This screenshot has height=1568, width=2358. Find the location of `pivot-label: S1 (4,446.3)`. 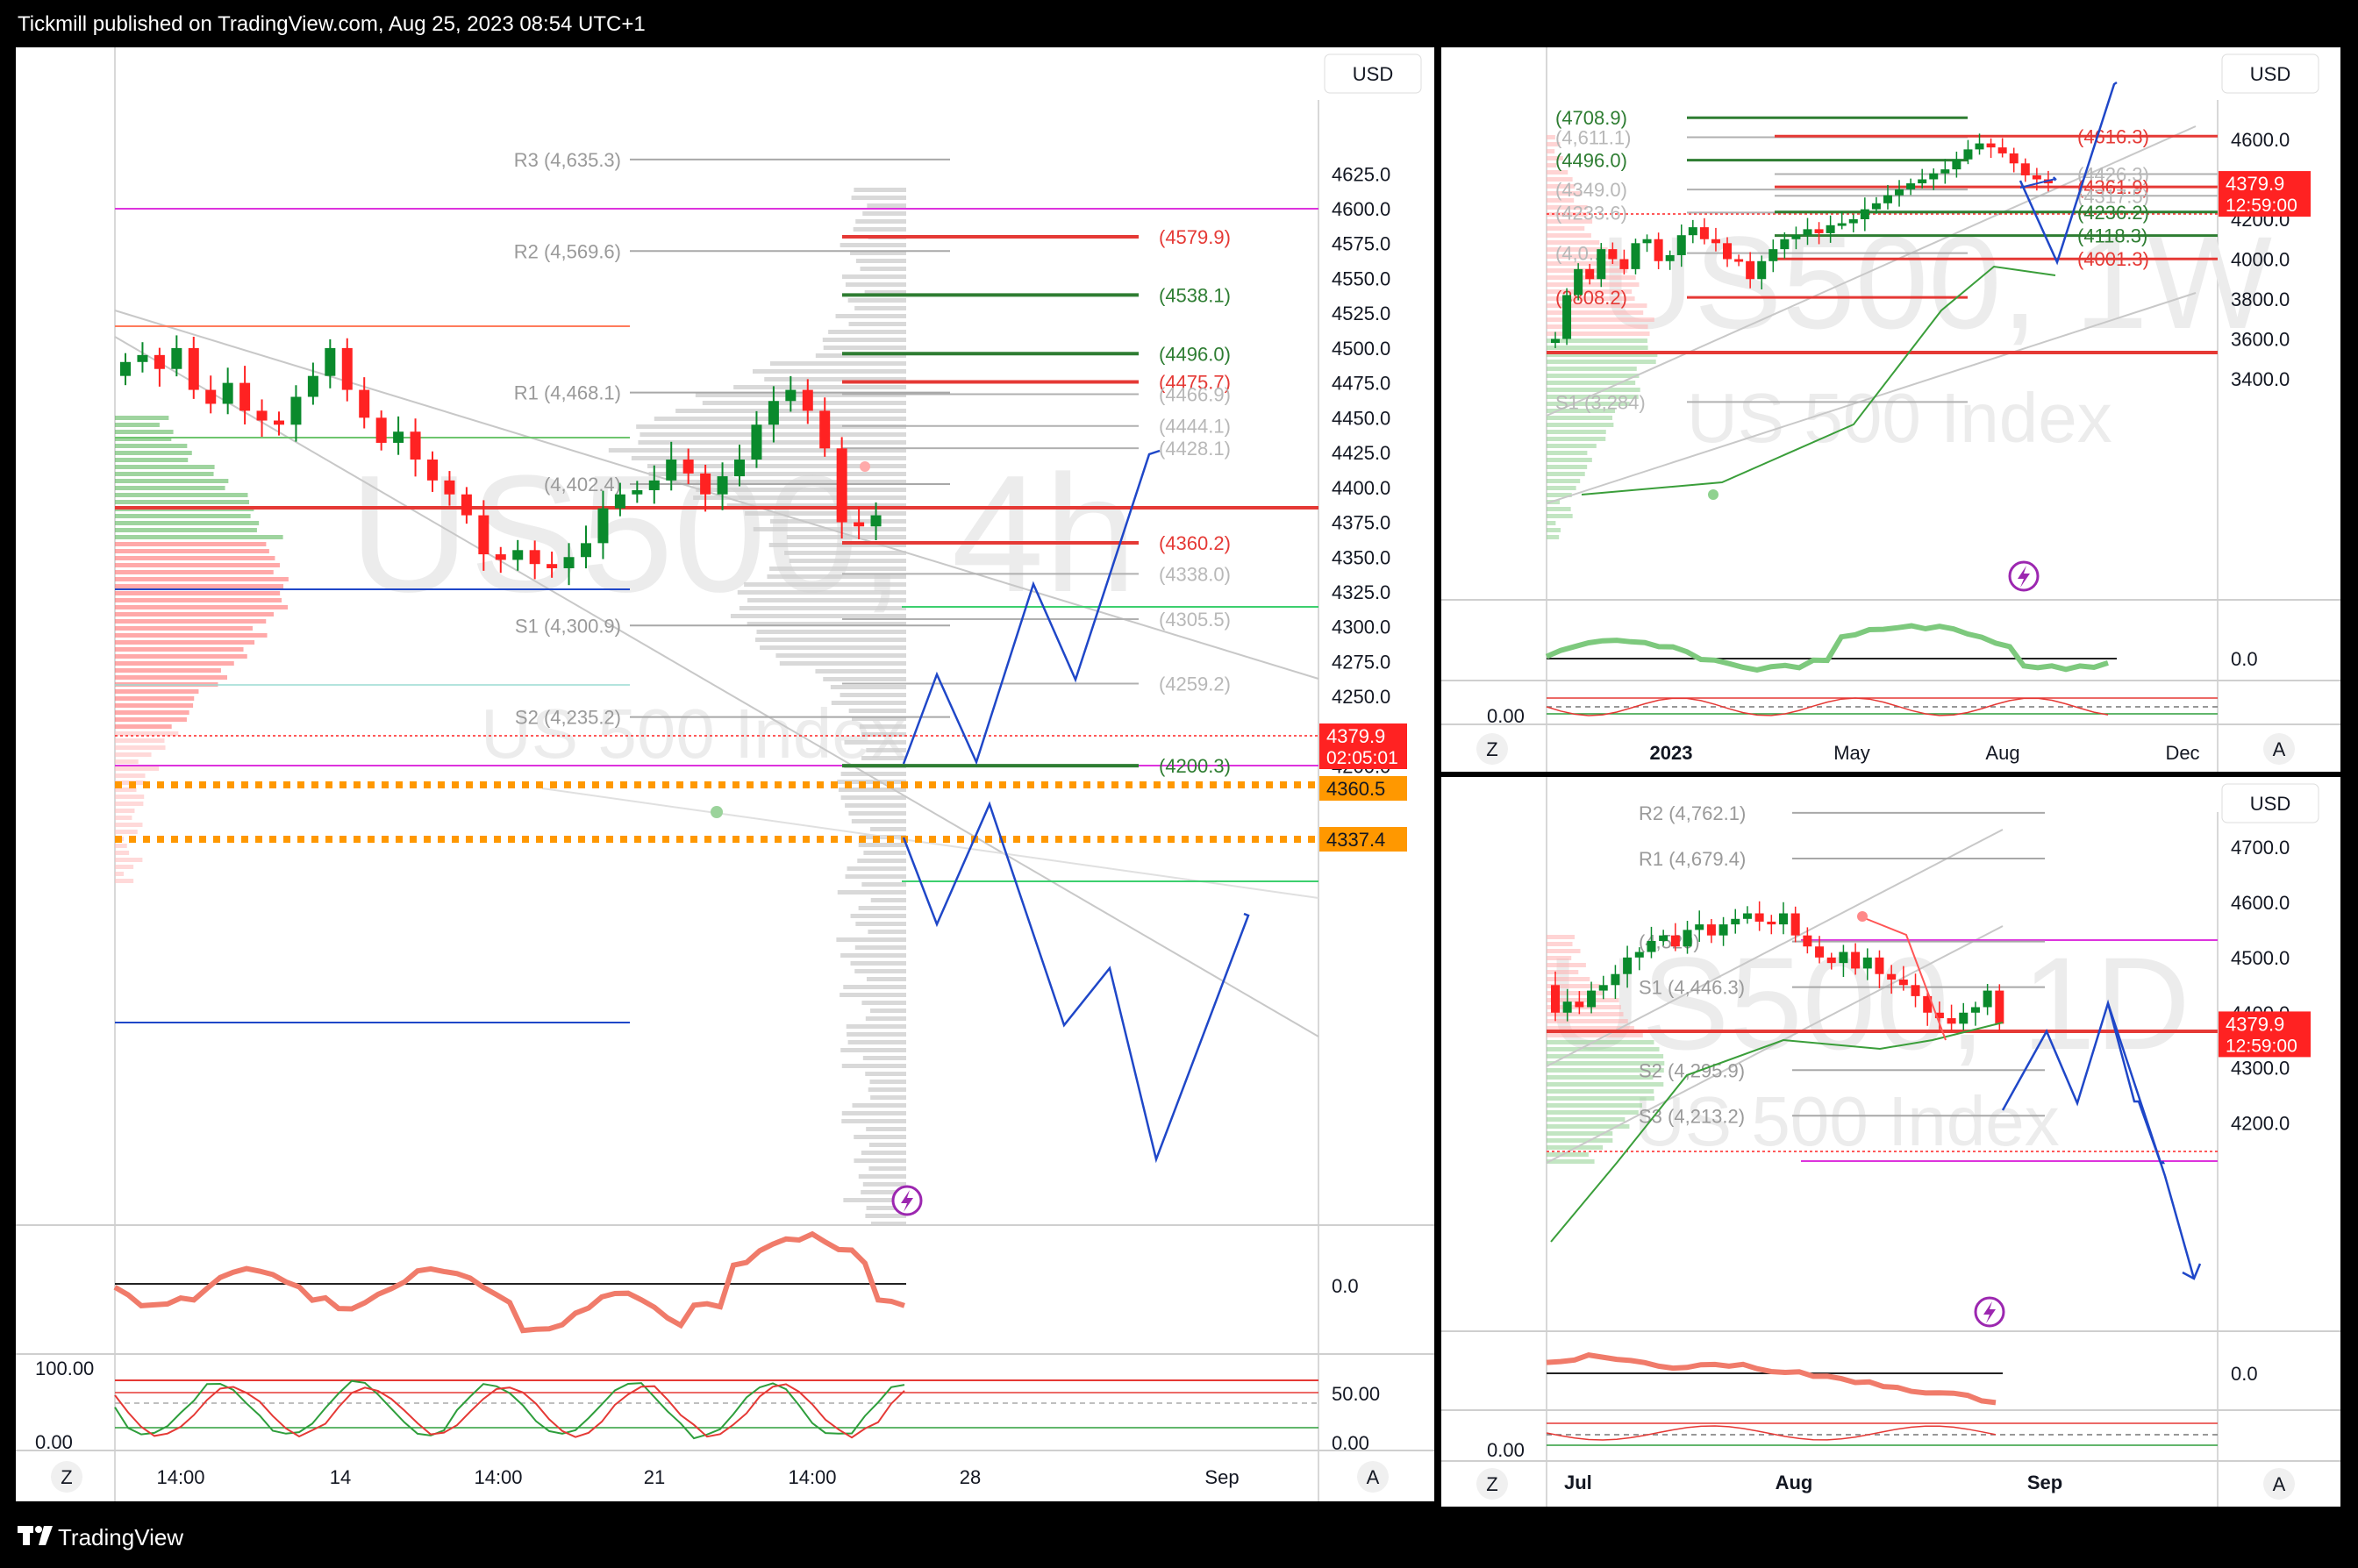

pivot-label: S1 (4,446.3) is located at coordinates (1692, 988).